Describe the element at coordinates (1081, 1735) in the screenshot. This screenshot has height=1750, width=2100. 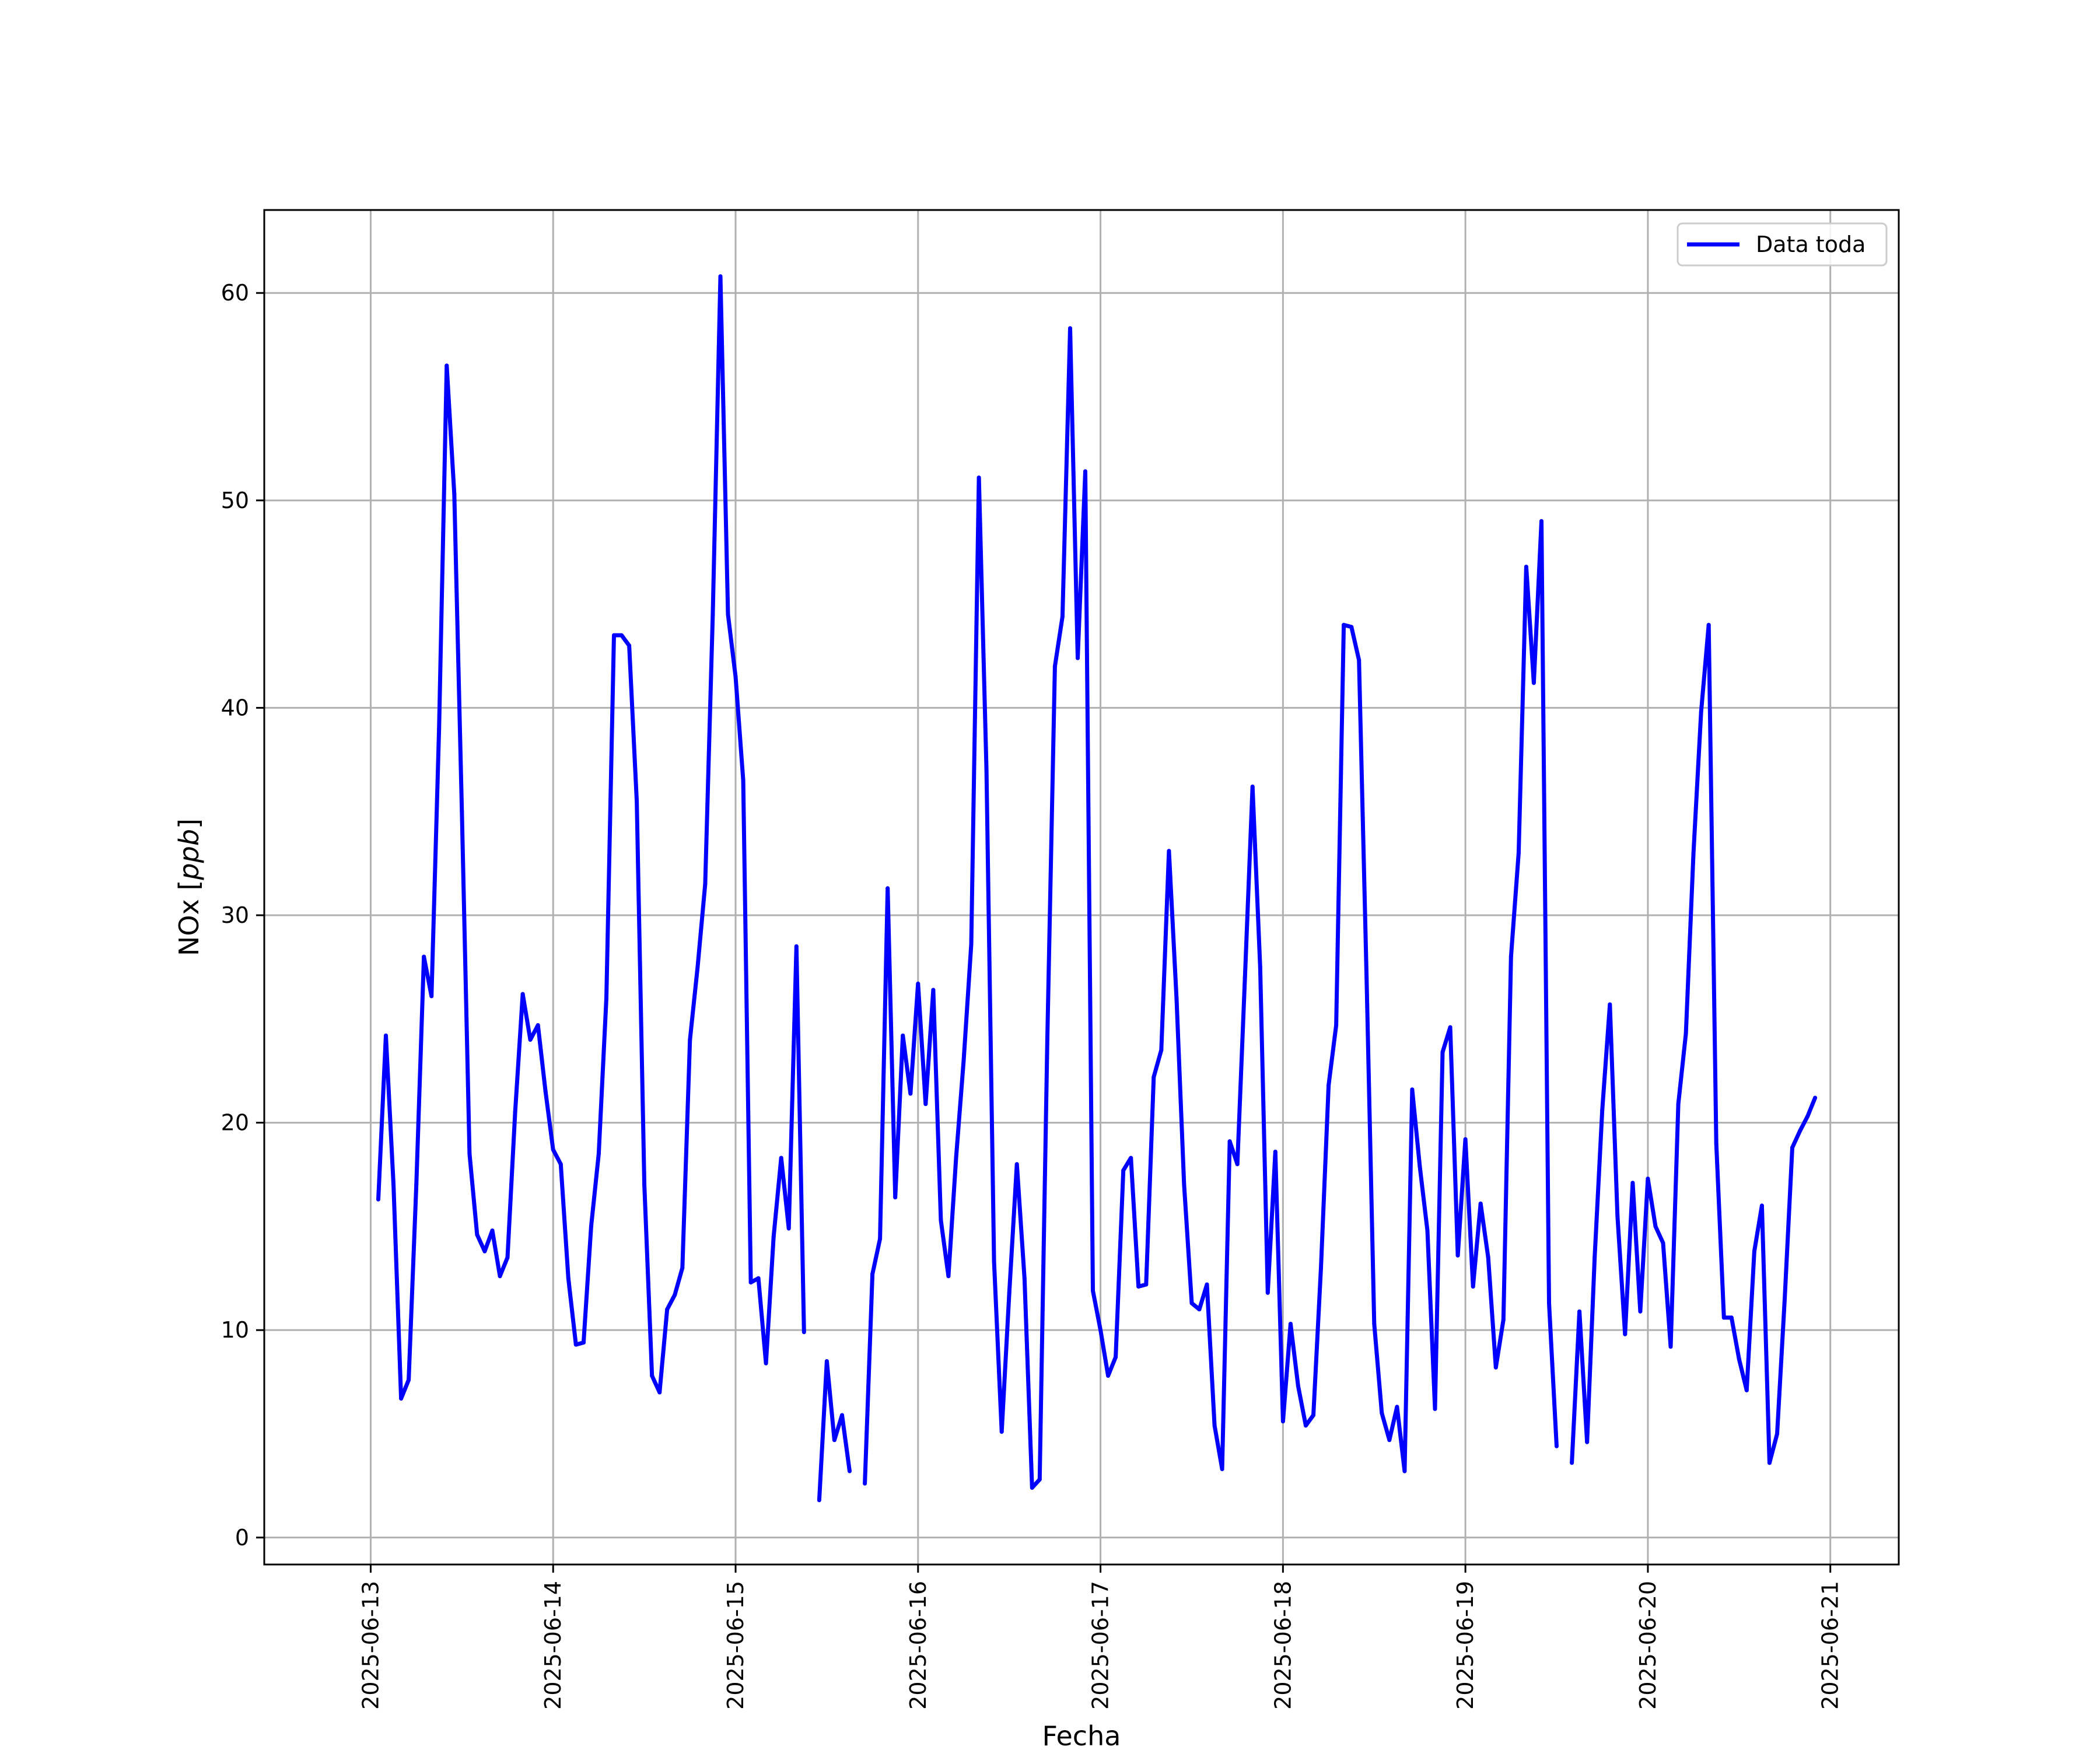
I see `x-axis-title: Fecha` at that location.